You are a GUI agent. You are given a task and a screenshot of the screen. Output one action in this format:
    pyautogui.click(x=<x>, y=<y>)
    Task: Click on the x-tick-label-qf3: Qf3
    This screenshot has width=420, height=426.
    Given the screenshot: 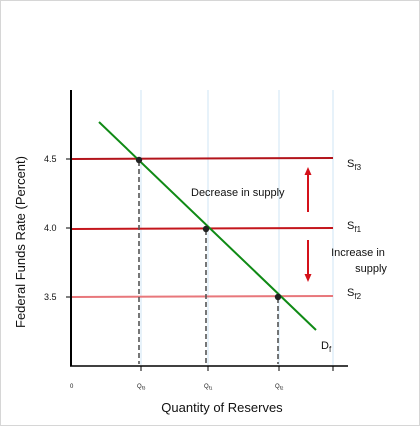 What is the action you would take?
    pyautogui.click(x=141, y=387)
    